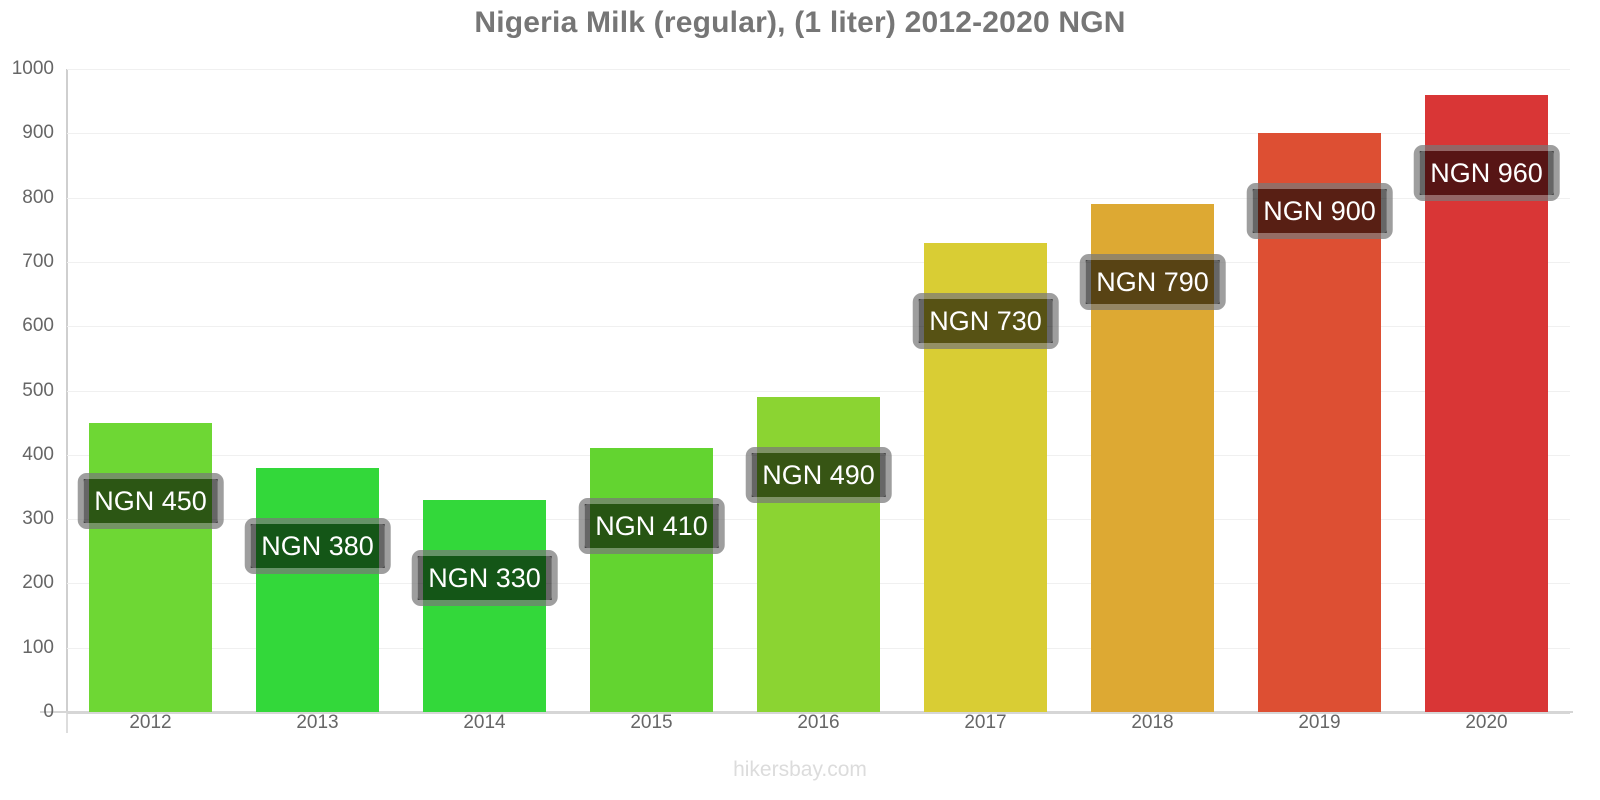 The width and height of the screenshot is (1600, 800). I want to click on bar-2015, so click(651, 580).